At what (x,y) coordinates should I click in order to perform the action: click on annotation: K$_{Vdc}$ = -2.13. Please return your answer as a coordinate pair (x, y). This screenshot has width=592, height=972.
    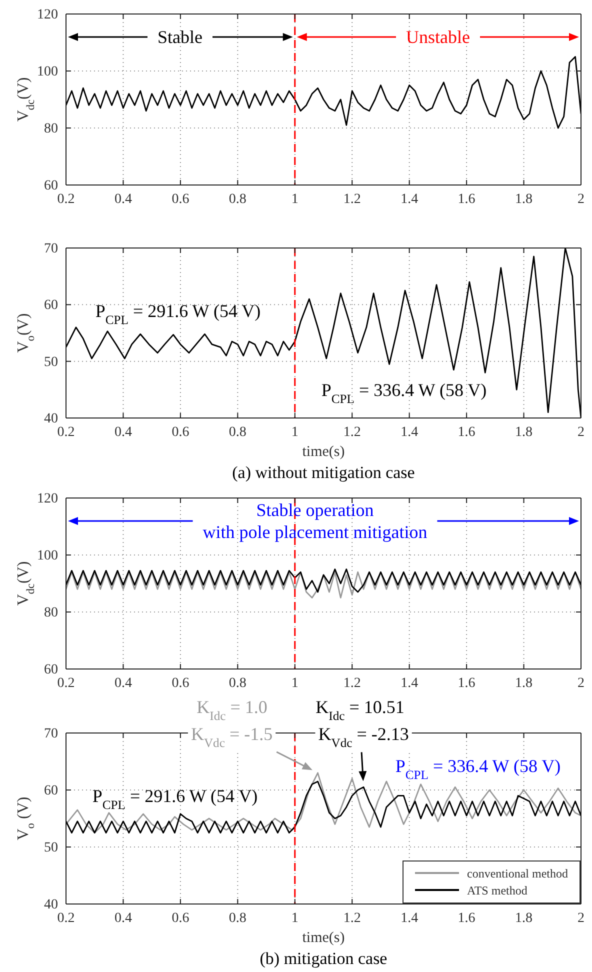
    Looking at the image, I should click on (363, 737).